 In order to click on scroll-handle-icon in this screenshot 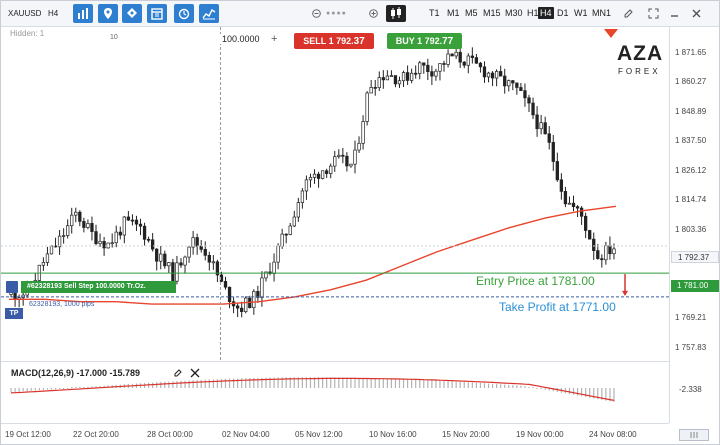, I will do `click(694, 435)`.